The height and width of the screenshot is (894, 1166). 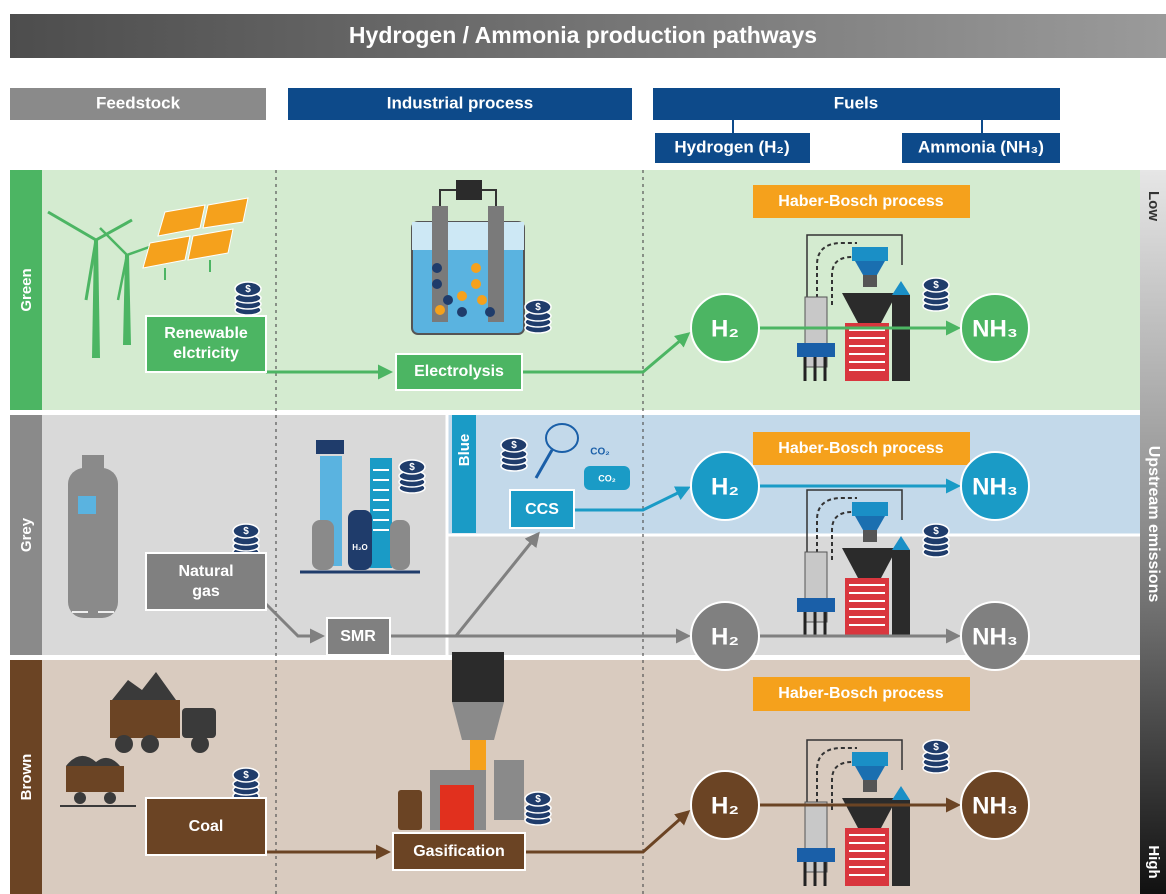 I want to click on header-fuels, so click(x=856, y=104).